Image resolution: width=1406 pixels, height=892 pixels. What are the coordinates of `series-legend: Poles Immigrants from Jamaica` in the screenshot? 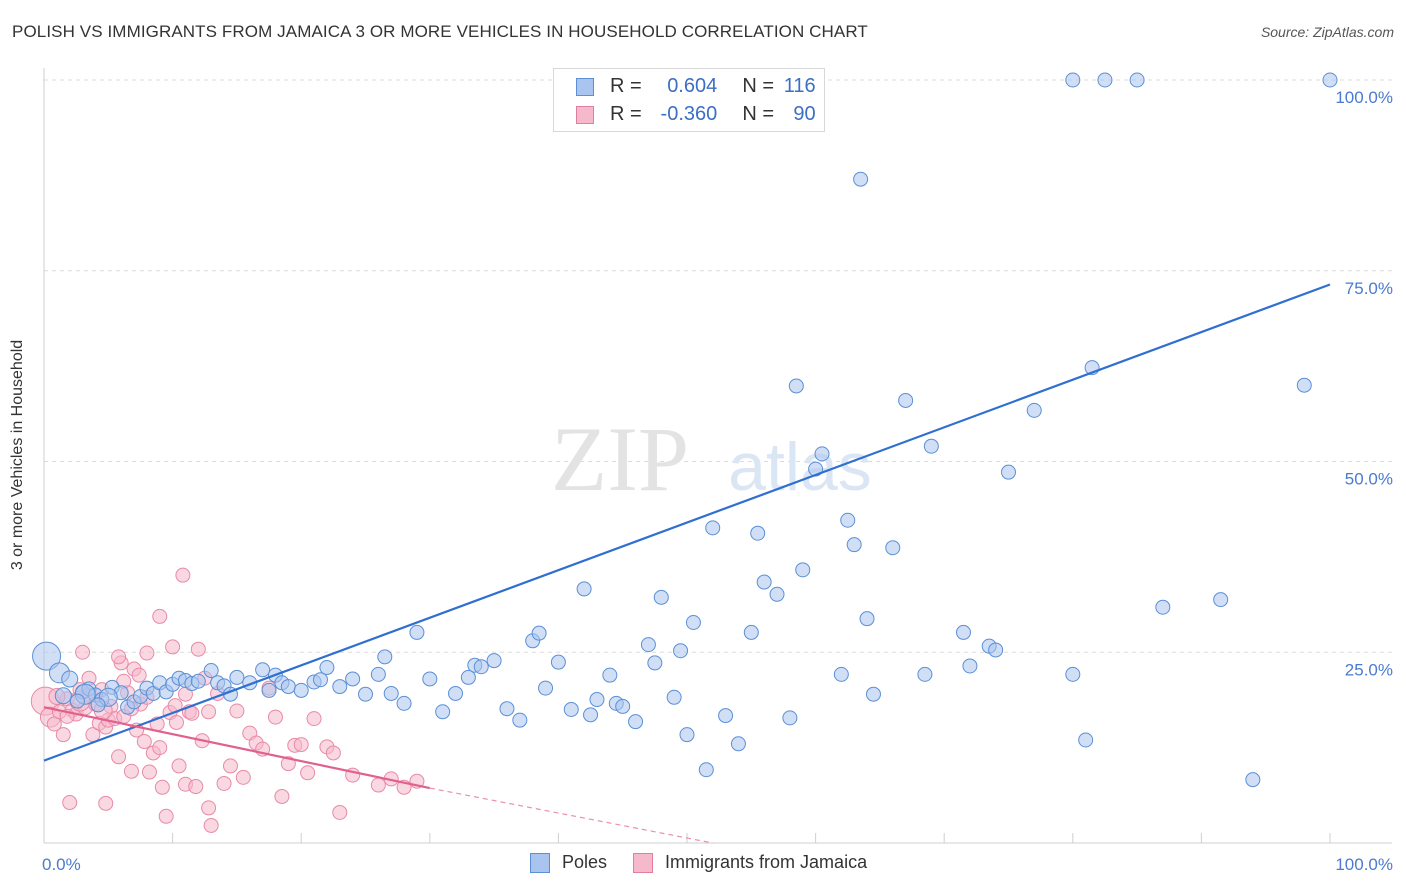 It's located at (711, 862).